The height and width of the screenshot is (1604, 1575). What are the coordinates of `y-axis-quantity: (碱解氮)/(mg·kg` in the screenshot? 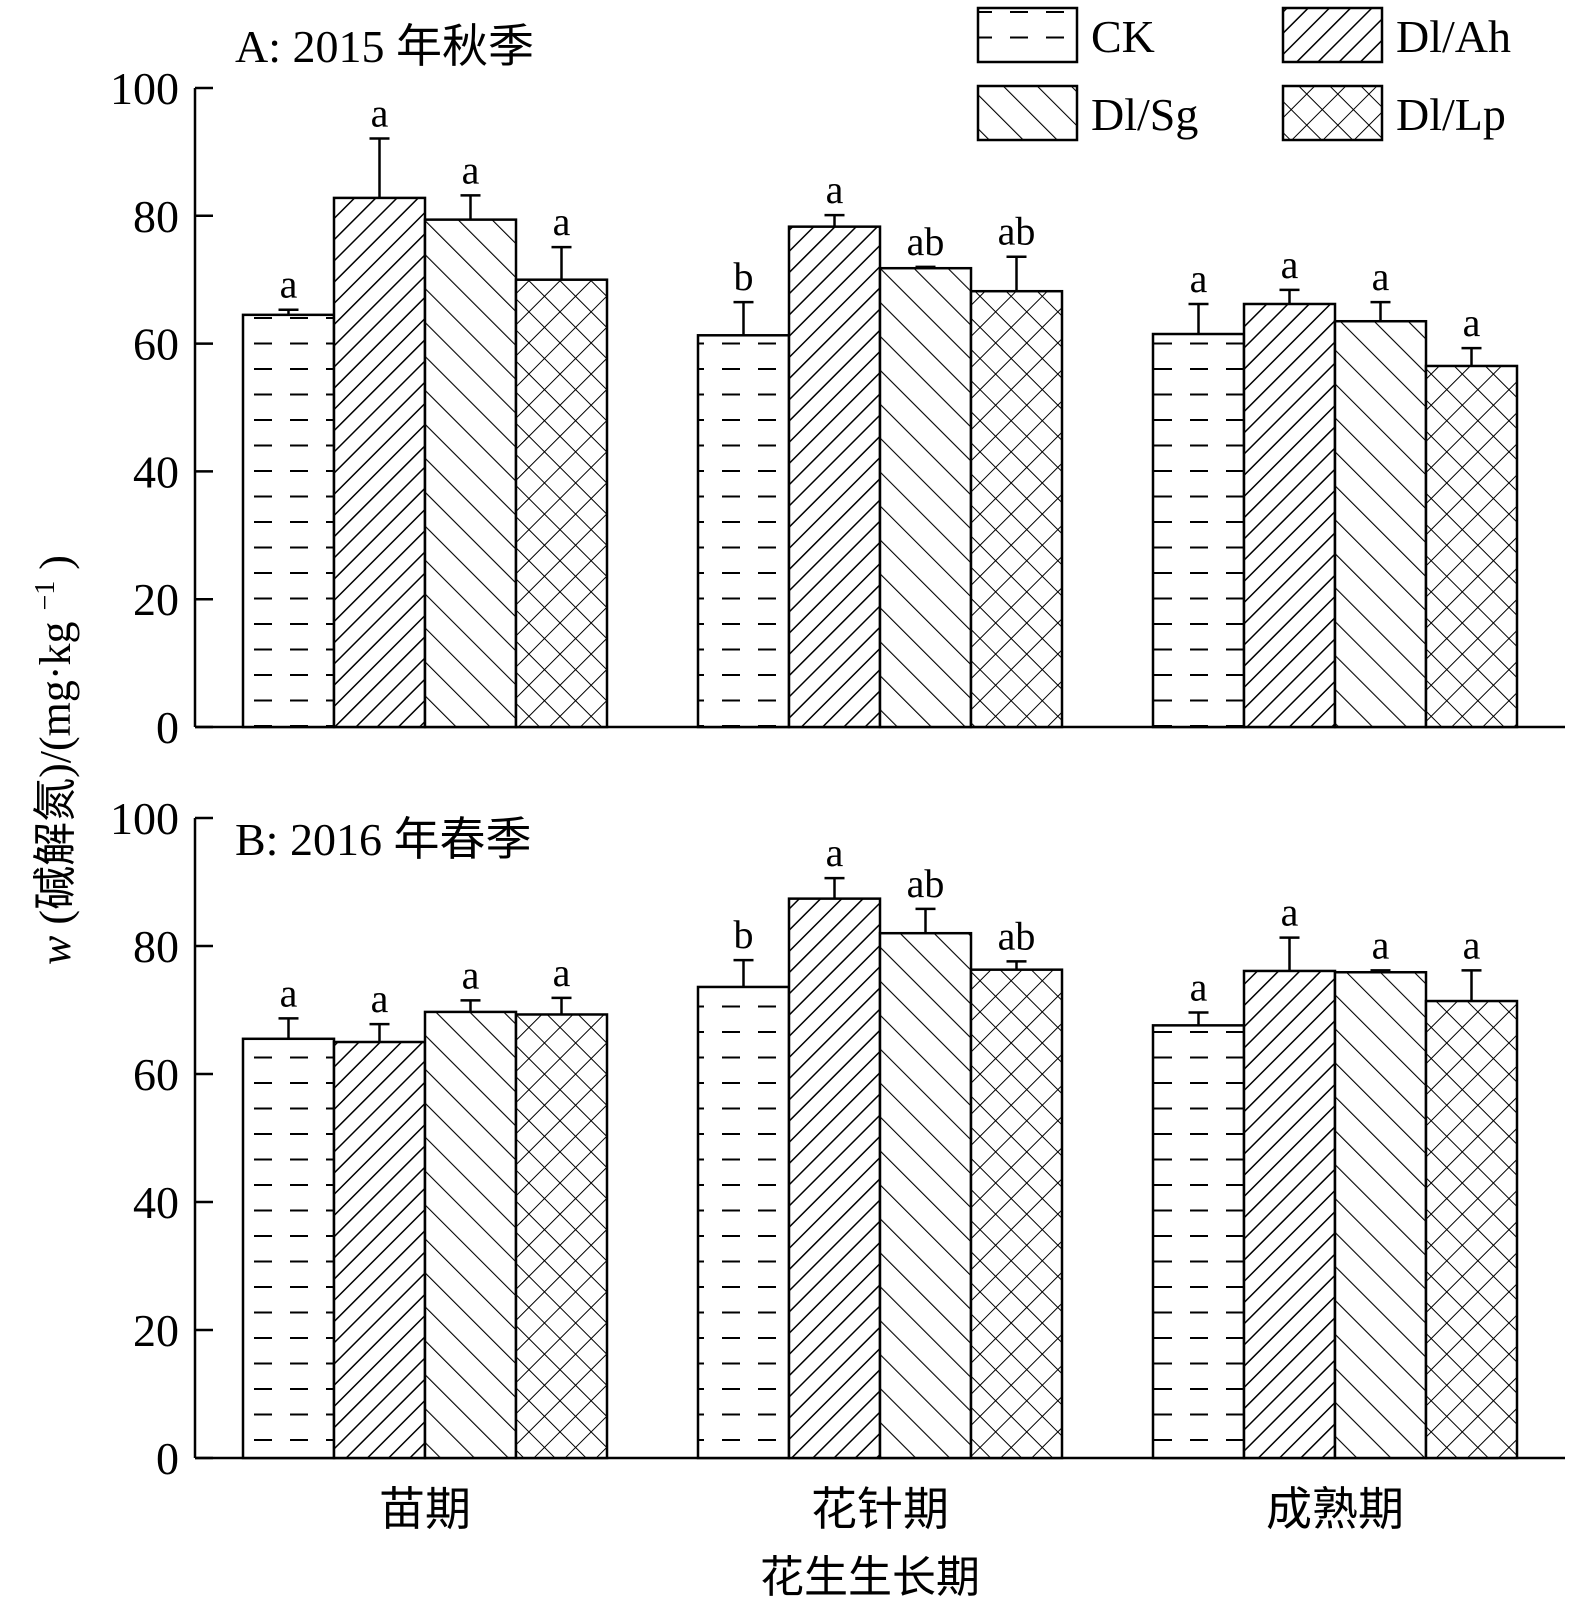 It's located at (55, 773).